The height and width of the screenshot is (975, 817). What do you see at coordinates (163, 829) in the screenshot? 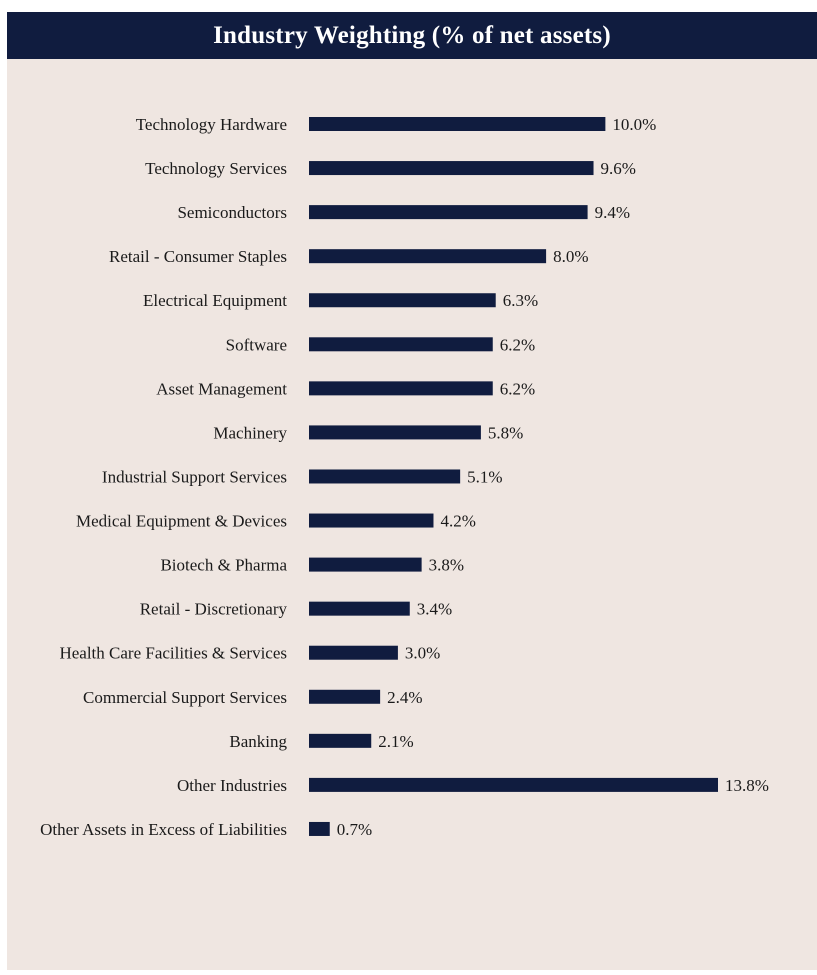
I see `category-label-other-assets-in-excess-of-liabilities: Other Assets in Excess of Liabilities` at bounding box center [163, 829].